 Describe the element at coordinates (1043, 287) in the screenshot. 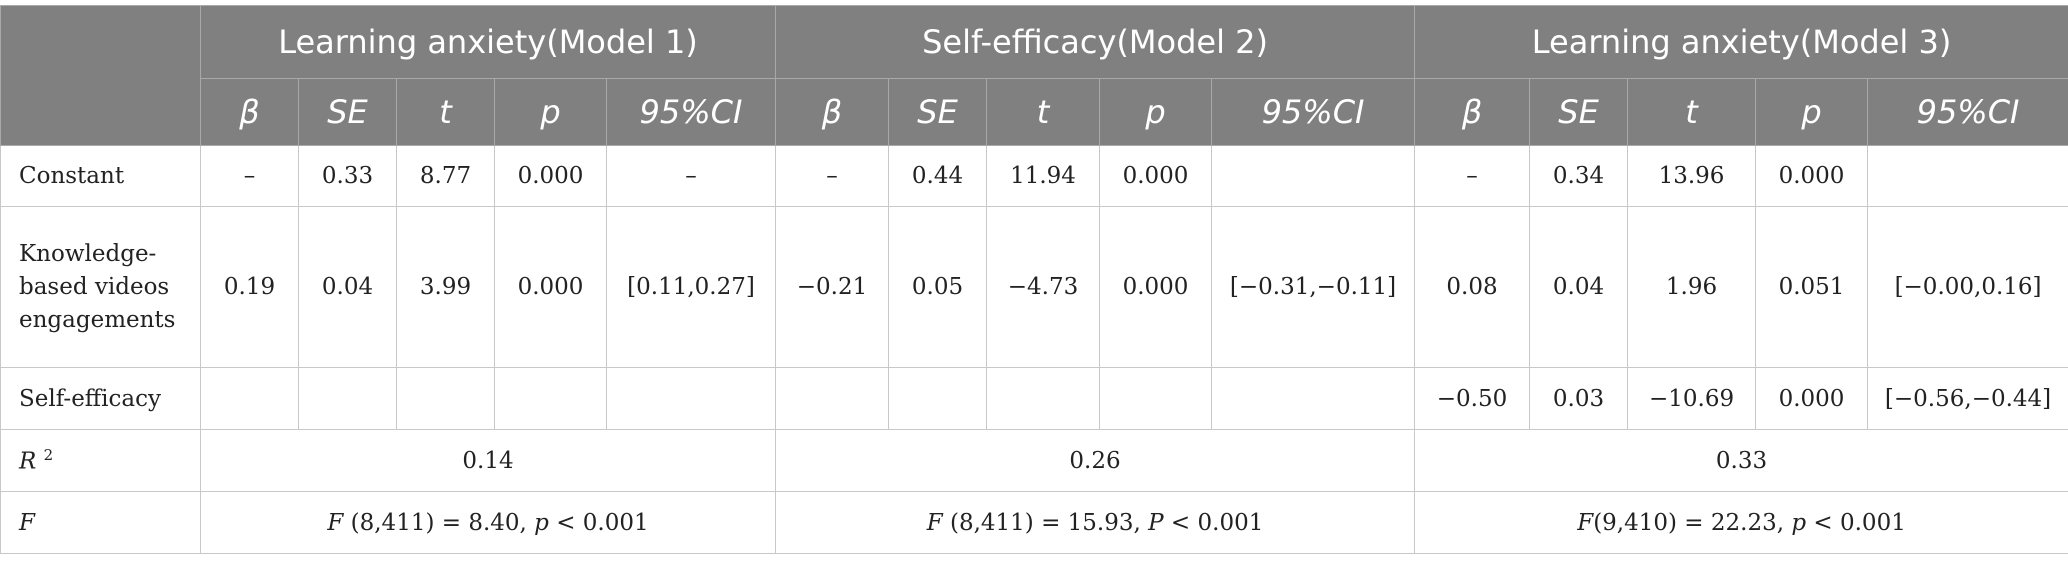

I see `cell: −4.73` at that location.